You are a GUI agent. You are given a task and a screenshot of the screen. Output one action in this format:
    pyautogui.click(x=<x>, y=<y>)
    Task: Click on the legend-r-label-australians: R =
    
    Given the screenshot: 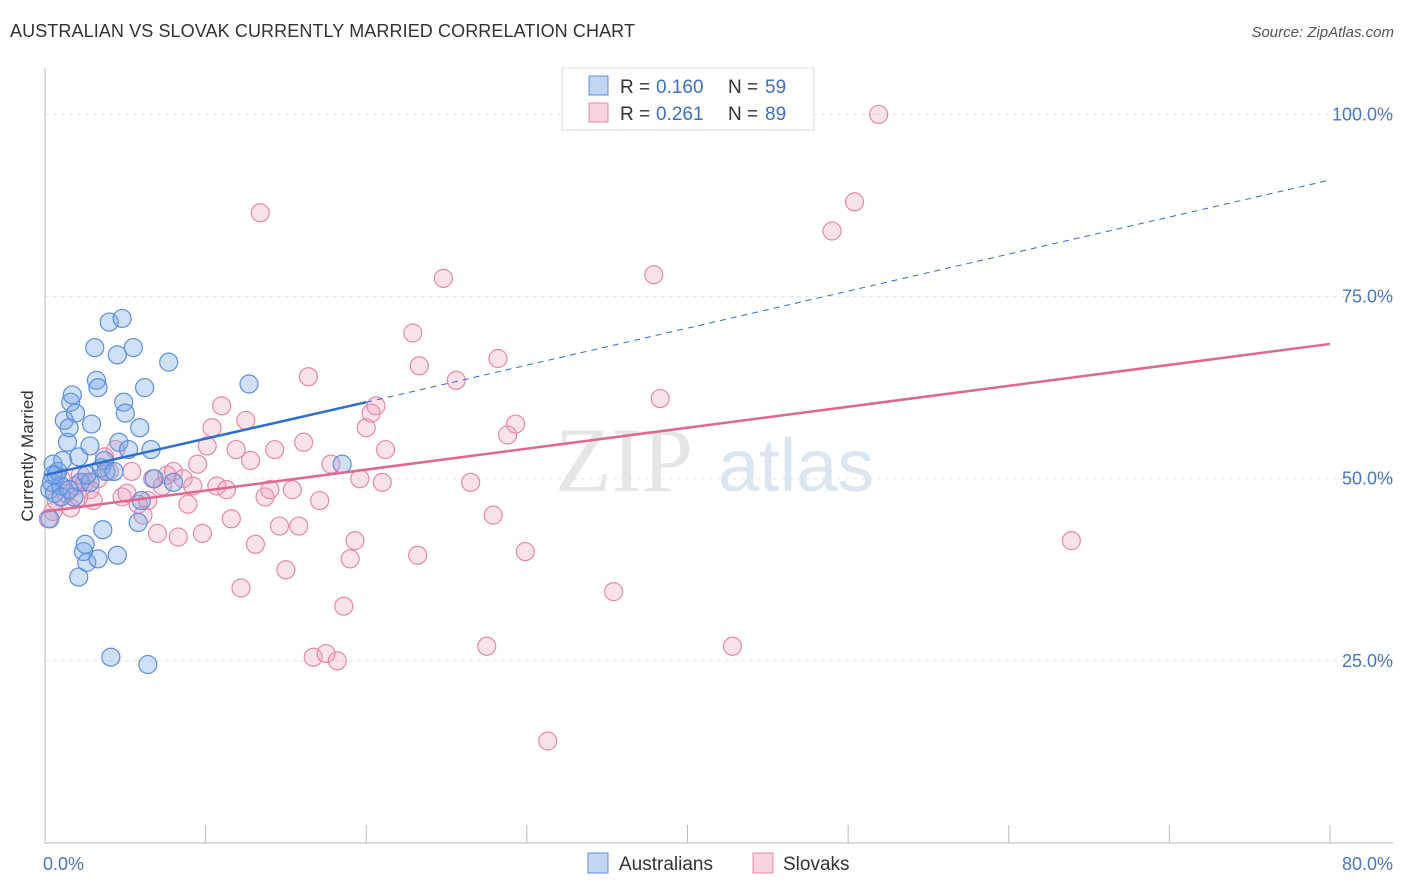 What is the action you would take?
    pyautogui.click(x=635, y=87)
    